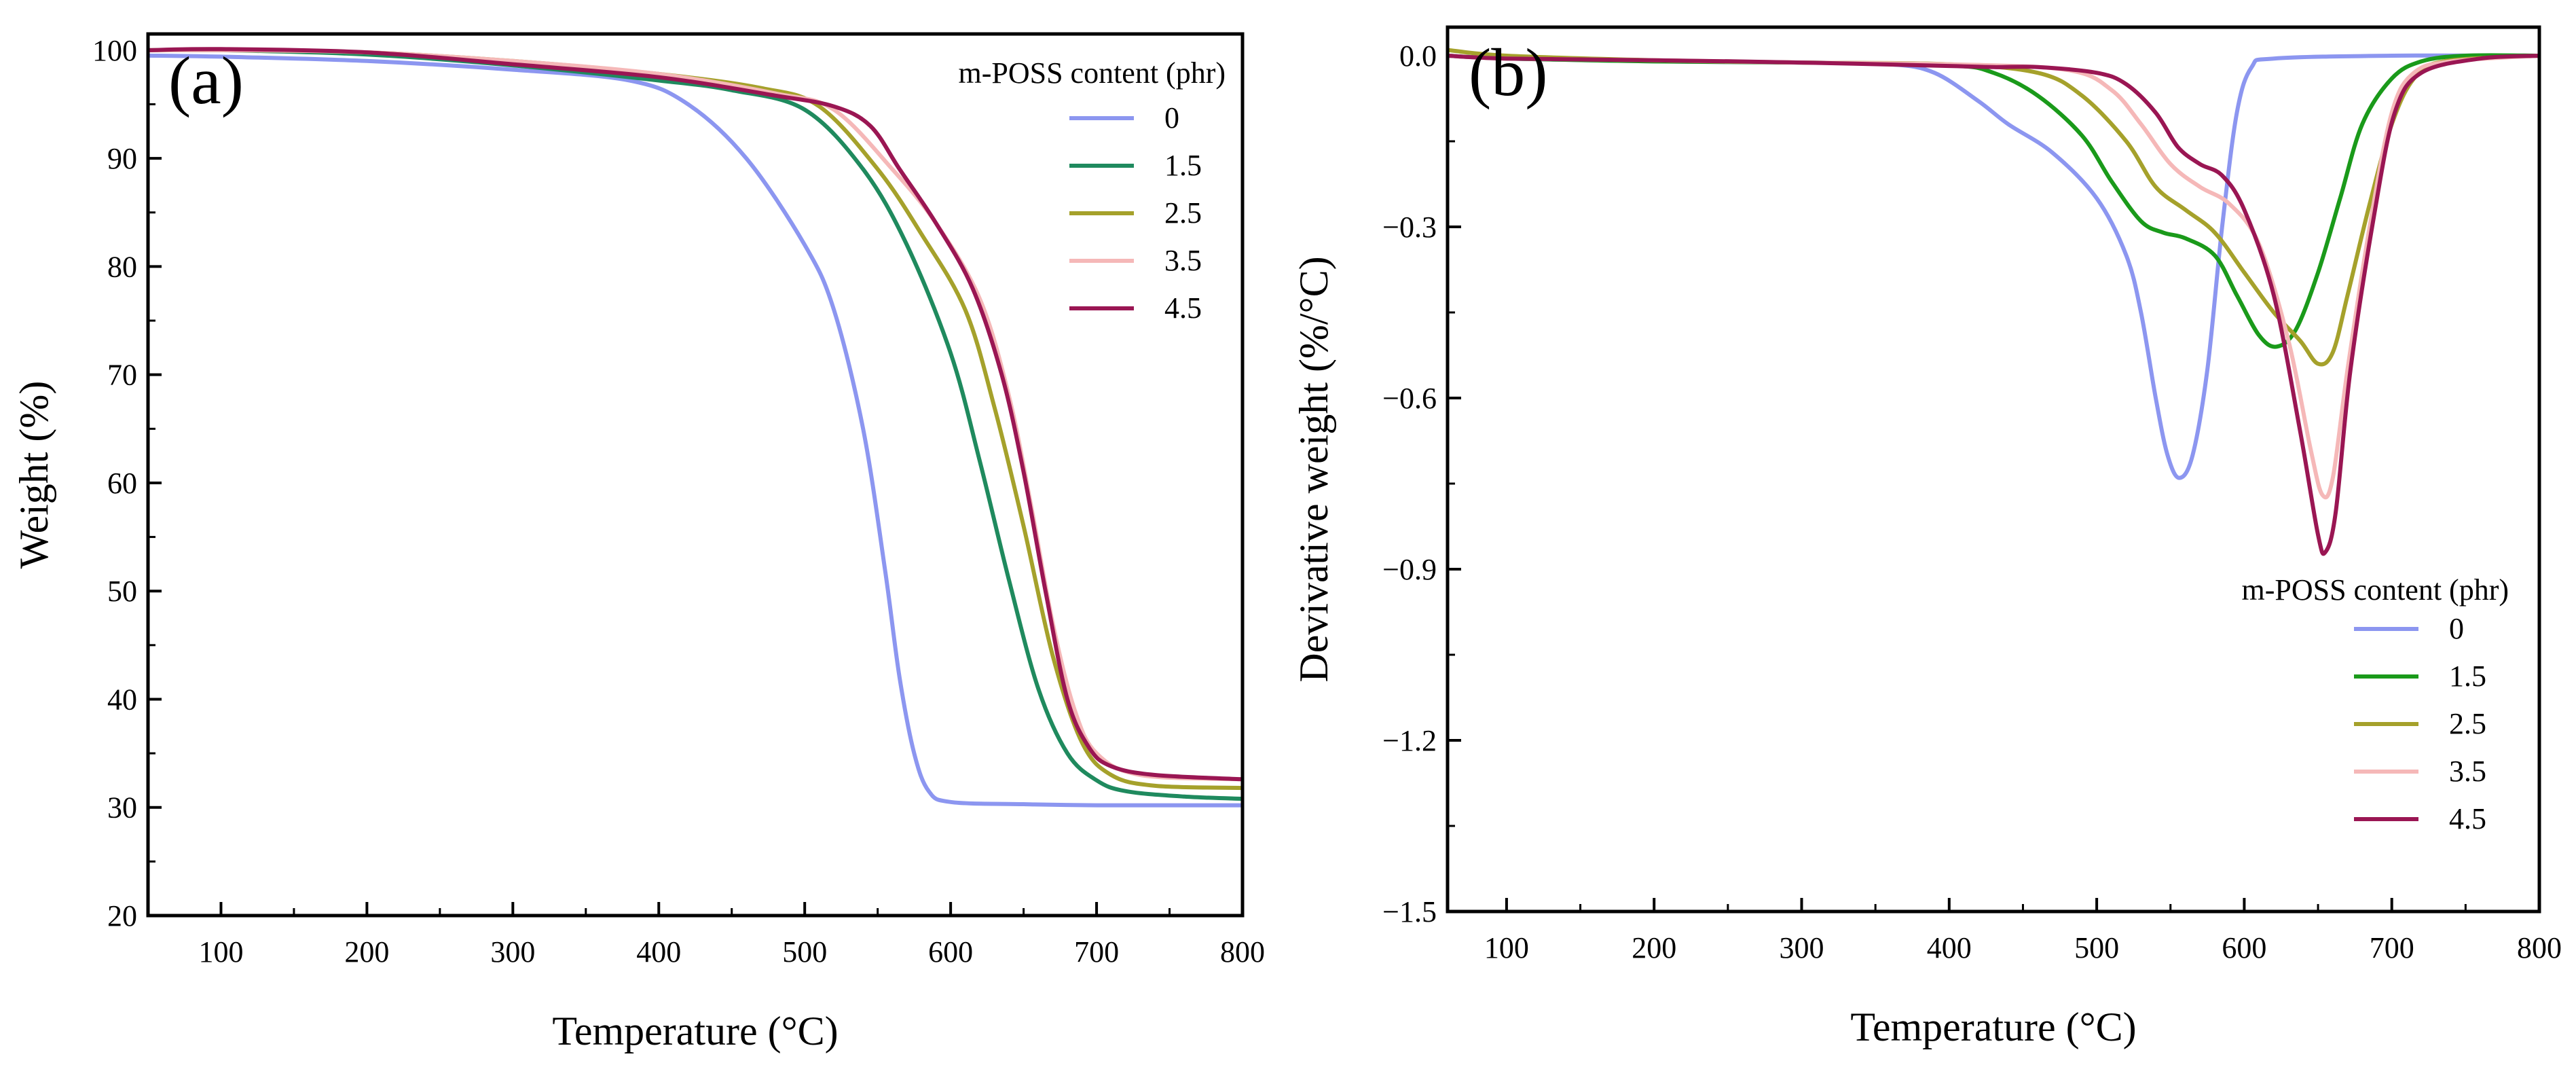  Describe the element at coordinates (206, 80) in the screenshot. I see `panel-label-a: (a)` at that location.